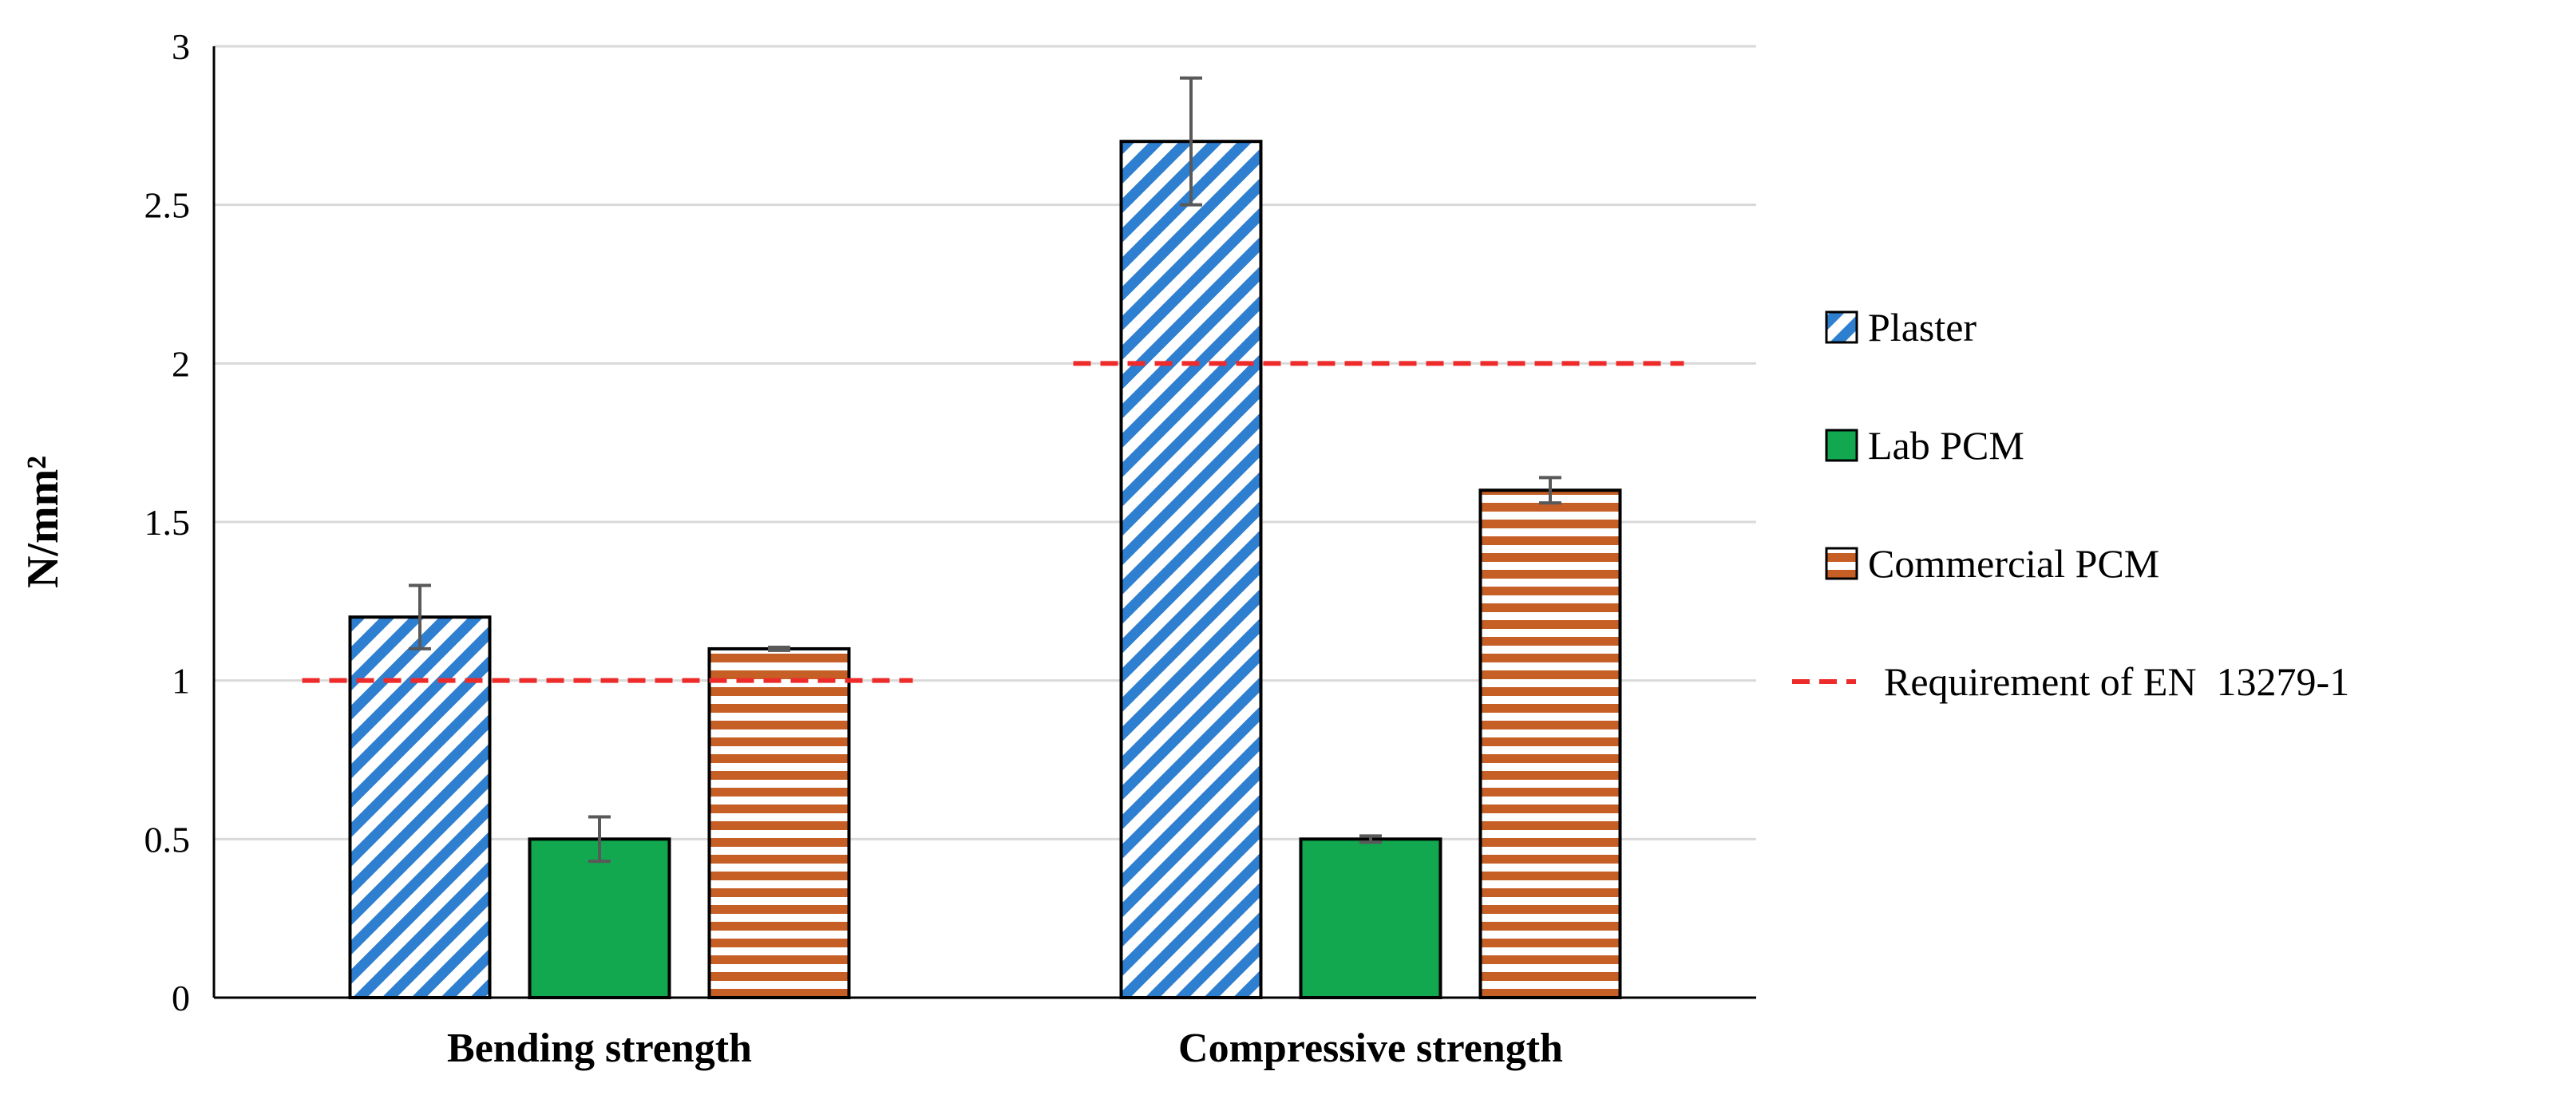 Image resolution: width=2576 pixels, height=1099 pixels. What do you see at coordinates (168, 205) in the screenshot?
I see `y-tick-label: 2.5` at bounding box center [168, 205].